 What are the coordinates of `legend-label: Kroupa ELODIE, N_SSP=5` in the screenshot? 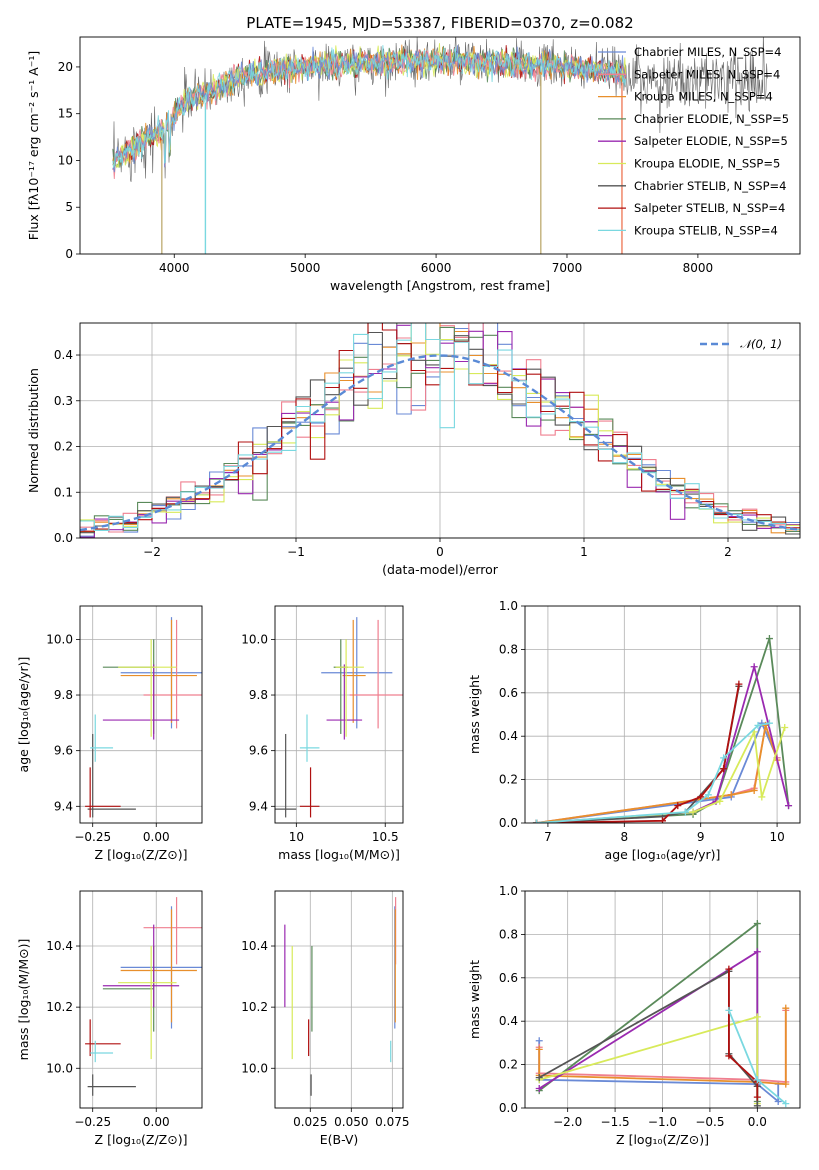 It's located at (707, 164).